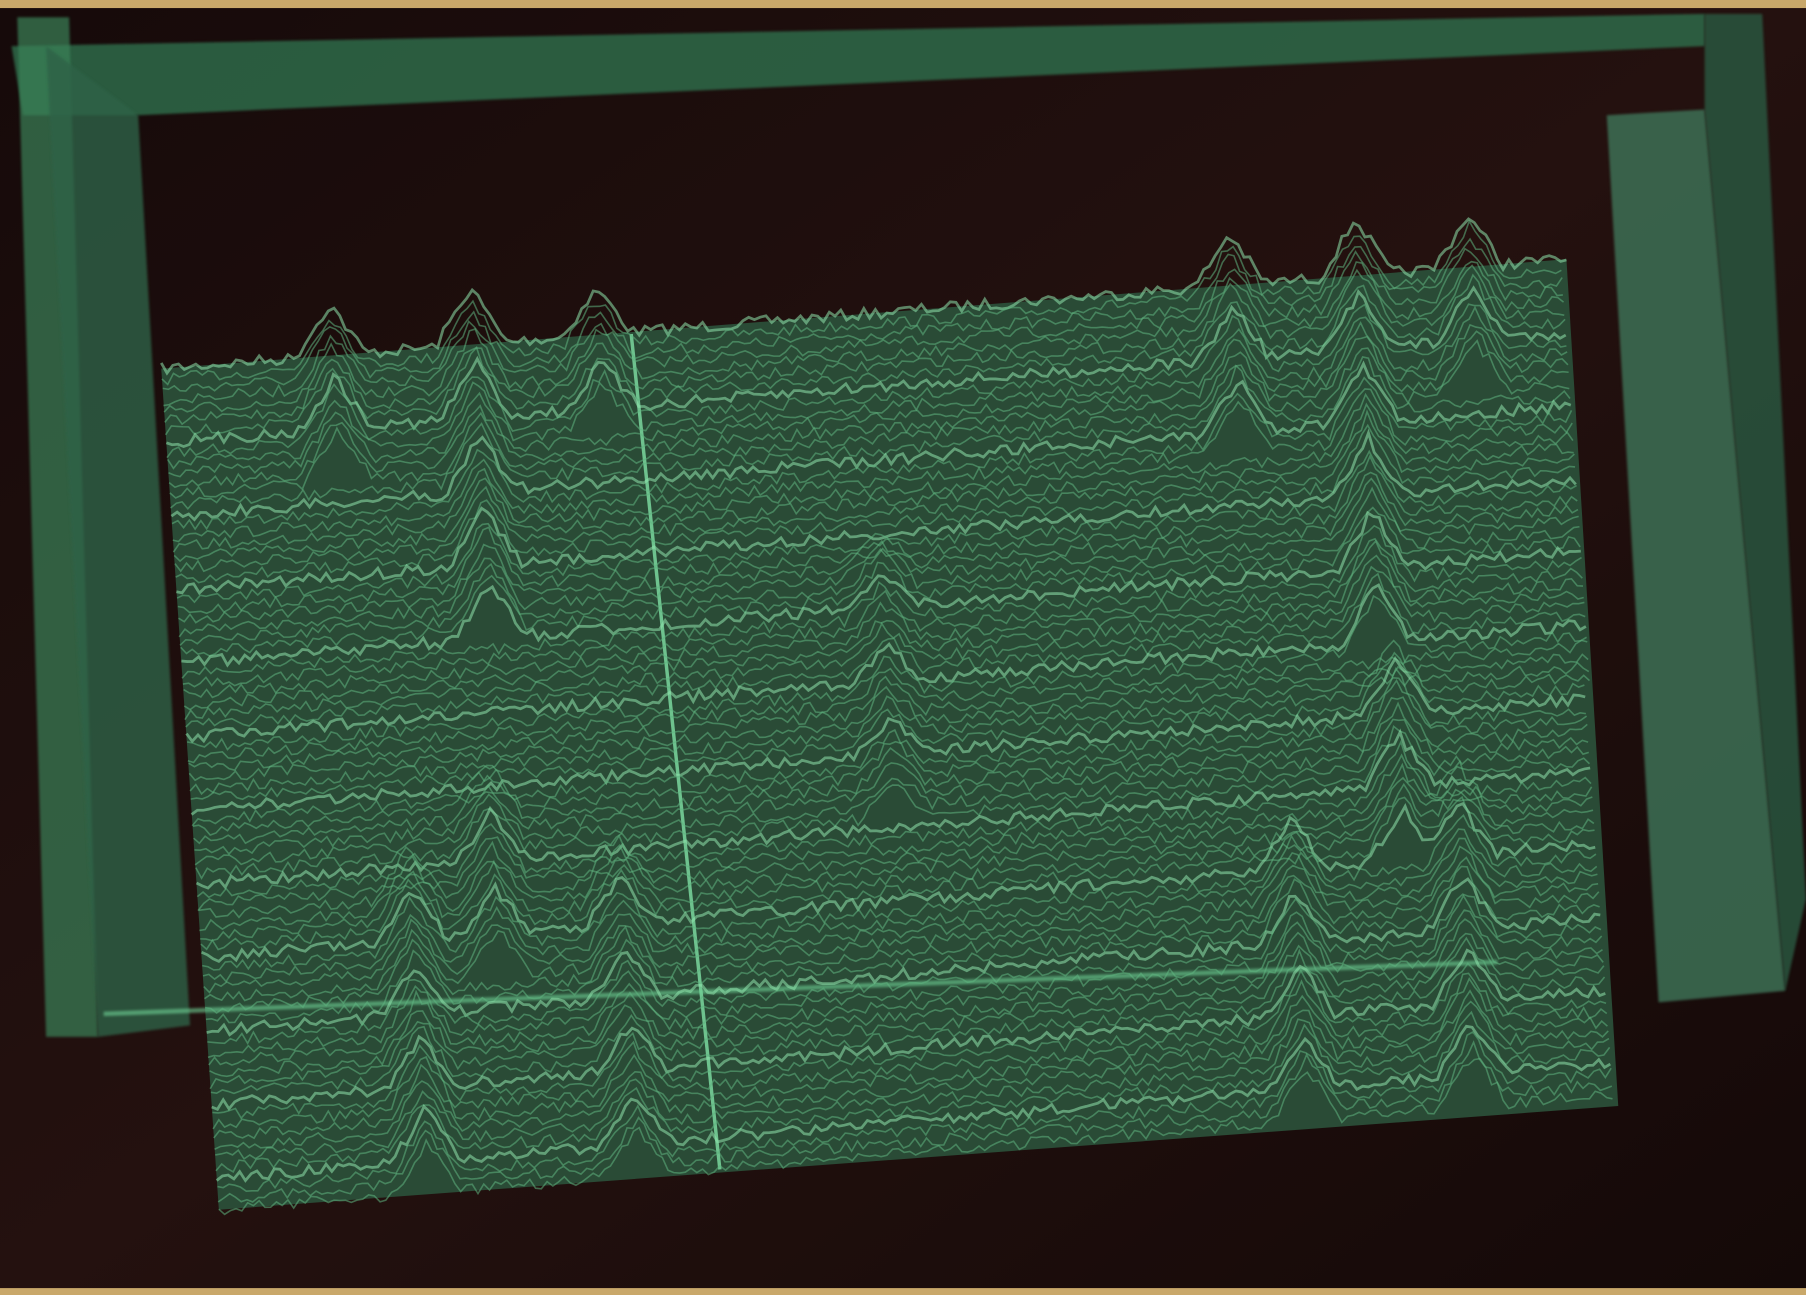 The width and height of the screenshot is (1806, 1295). I want to click on top-border, so click(903, 4).